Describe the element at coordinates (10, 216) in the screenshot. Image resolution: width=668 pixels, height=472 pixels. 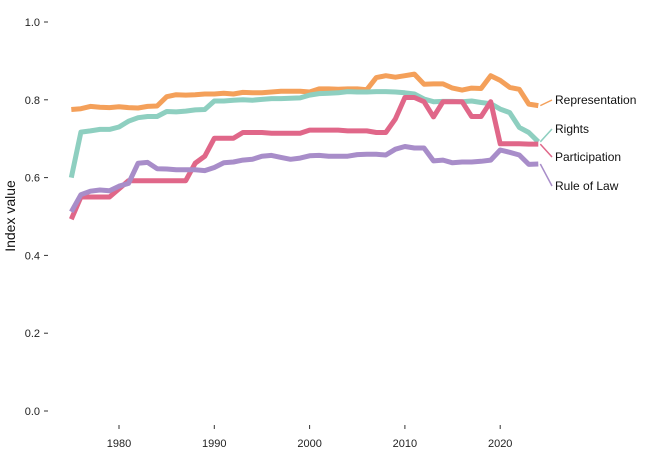
I see `y-axis-title: Index value` at that location.